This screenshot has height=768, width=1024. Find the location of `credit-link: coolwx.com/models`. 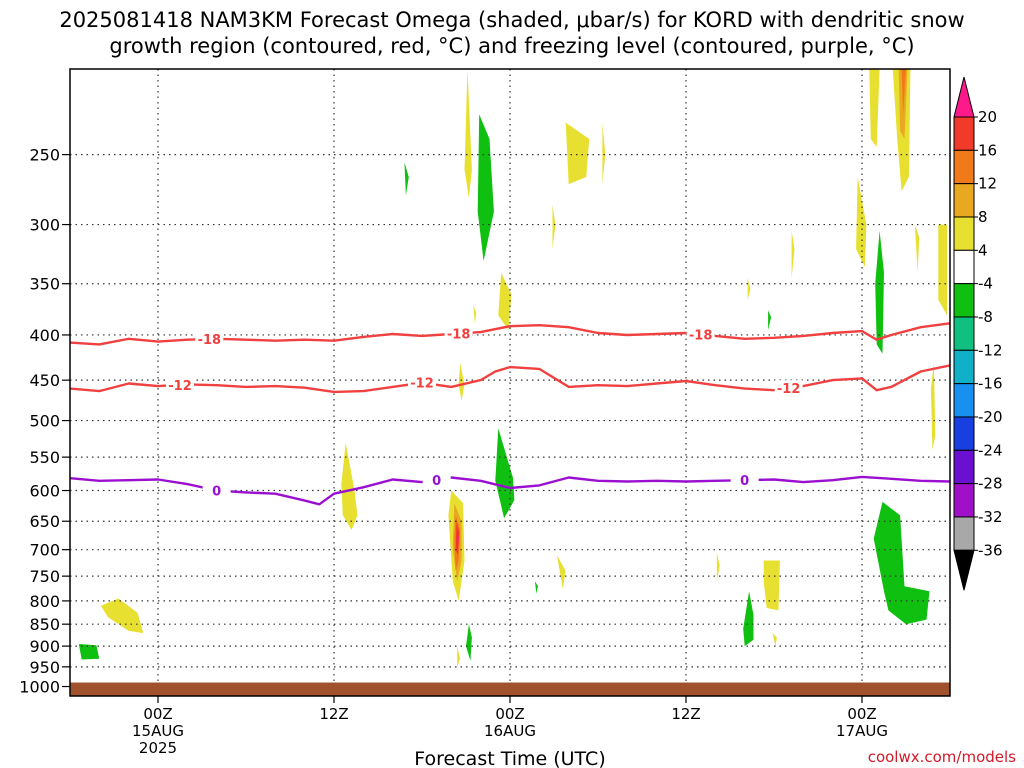

credit-link: coolwx.com/models is located at coordinates (942, 757).